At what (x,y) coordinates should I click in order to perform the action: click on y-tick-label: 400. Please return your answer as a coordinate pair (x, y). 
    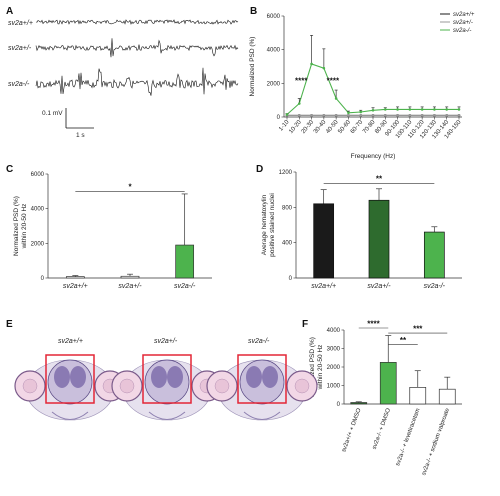
    Looking at the image, I should click on (287, 244).